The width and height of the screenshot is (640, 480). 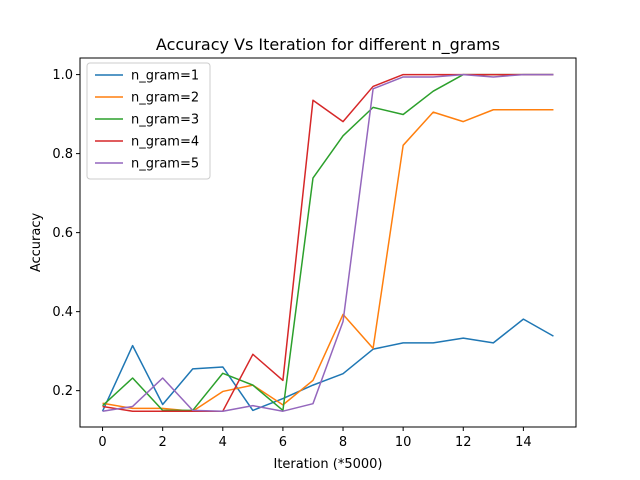 I want to click on x-tick-label: 10, so click(x=403, y=442).